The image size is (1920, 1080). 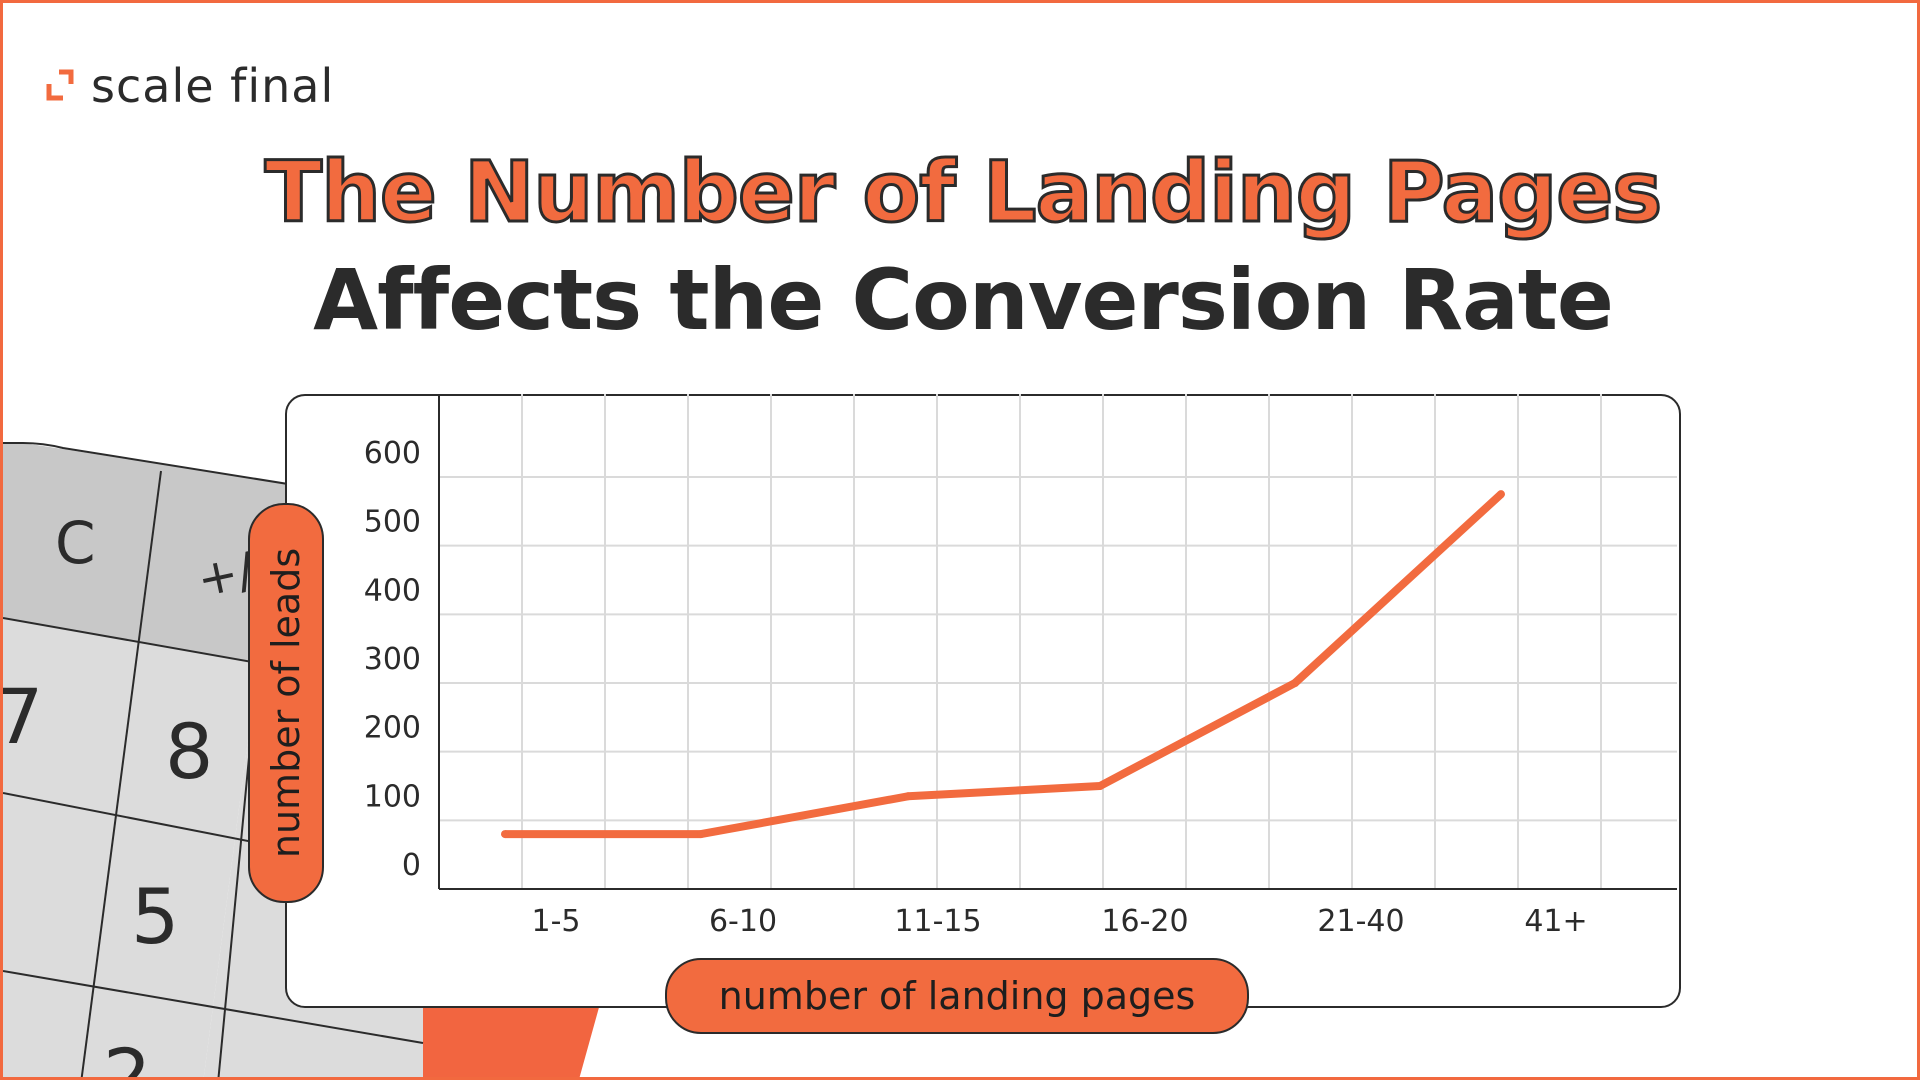 I want to click on y-tick-label: 0, so click(x=411, y=865).